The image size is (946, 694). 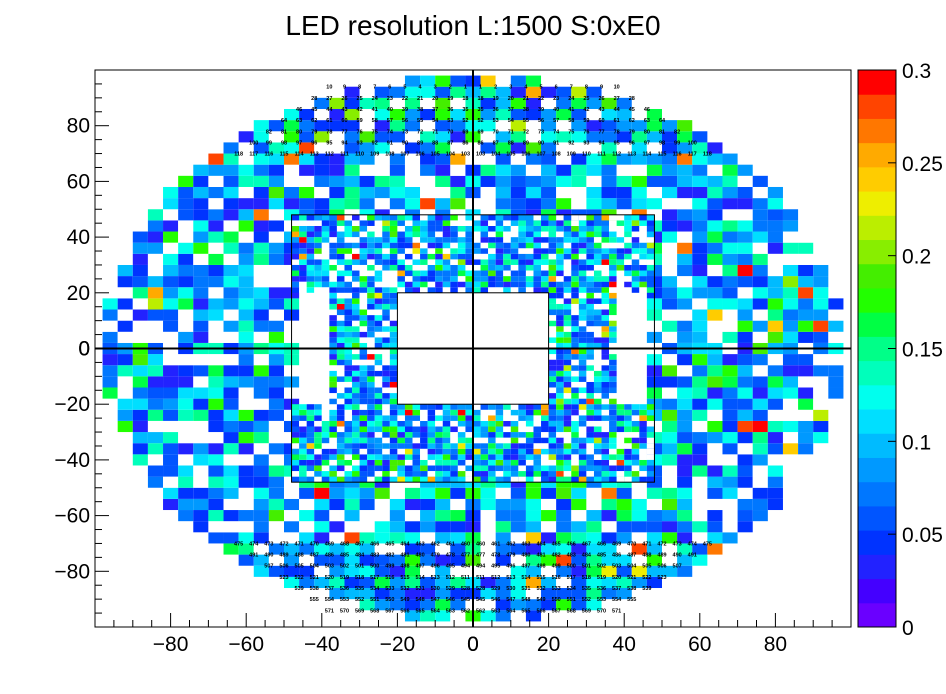 What do you see at coordinates (526, 110) in the screenshot?
I see `cell-index-label: 38` at bounding box center [526, 110].